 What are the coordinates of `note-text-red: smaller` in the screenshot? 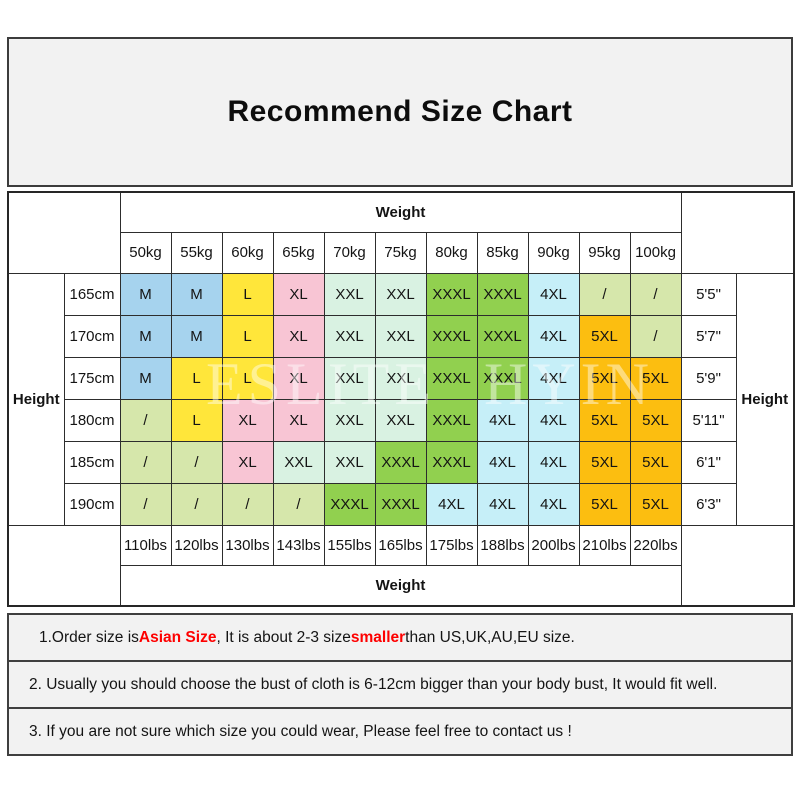 It's located at (378, 637).